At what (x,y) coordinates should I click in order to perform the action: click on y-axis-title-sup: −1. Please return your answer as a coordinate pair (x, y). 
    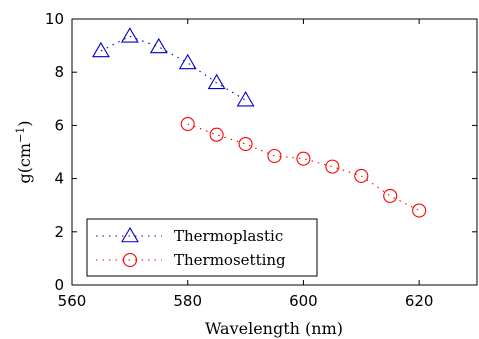
    Looking at the image, I should click on (20, 135).